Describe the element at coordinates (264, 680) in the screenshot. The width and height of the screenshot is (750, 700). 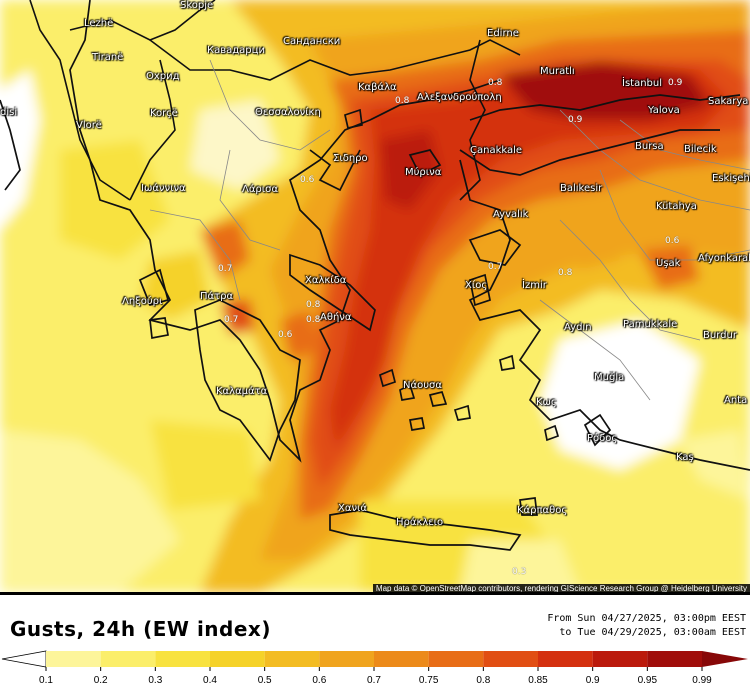
I see `legend-tick-label: 0.5` at that location.